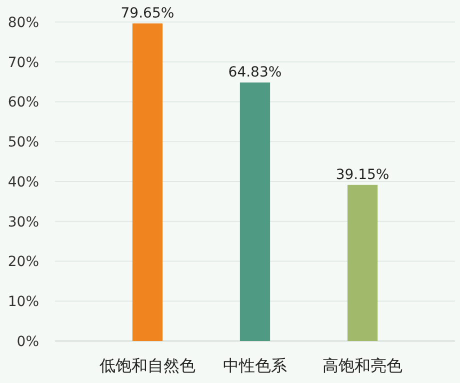 The width and height of the screenshot is (460, 383). I want to click on y-tick-label: 60%, so click(23, 102).